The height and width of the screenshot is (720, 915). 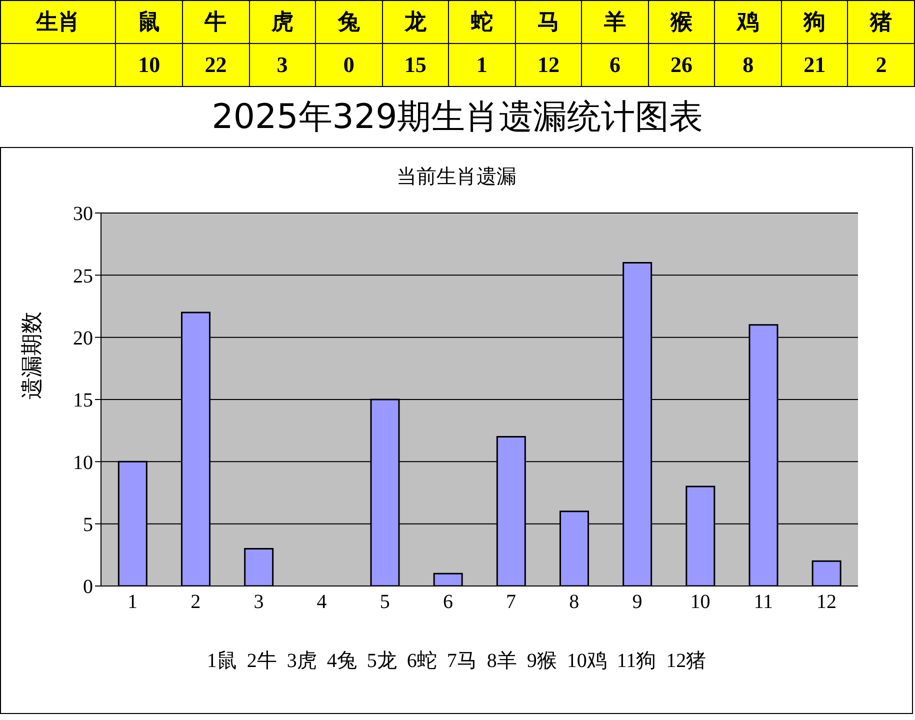 What do you see at coordinates (482, 22) in the screenshot?
I see `category-label: 蛇` at bounding box center [482, 22].